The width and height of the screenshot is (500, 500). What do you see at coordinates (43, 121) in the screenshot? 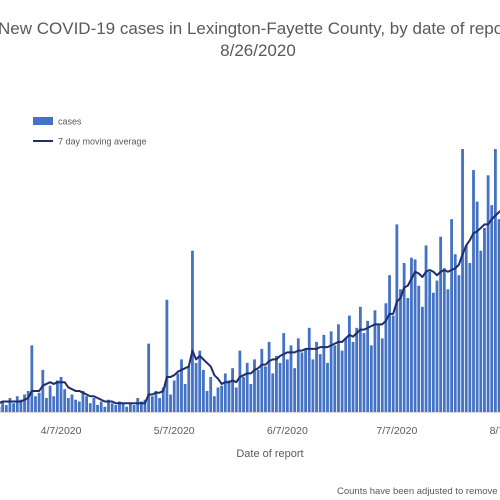
I see `legend-swatch` at bounding box center [43, 121].